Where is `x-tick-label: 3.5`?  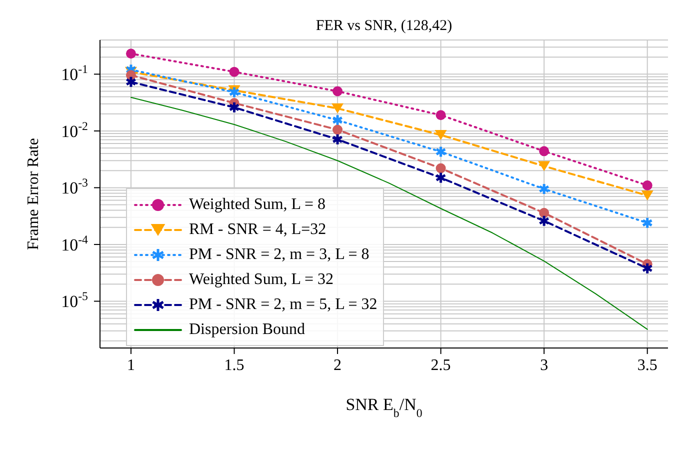
x-tick-label: 3.5 is located at coordinates (647, 365).